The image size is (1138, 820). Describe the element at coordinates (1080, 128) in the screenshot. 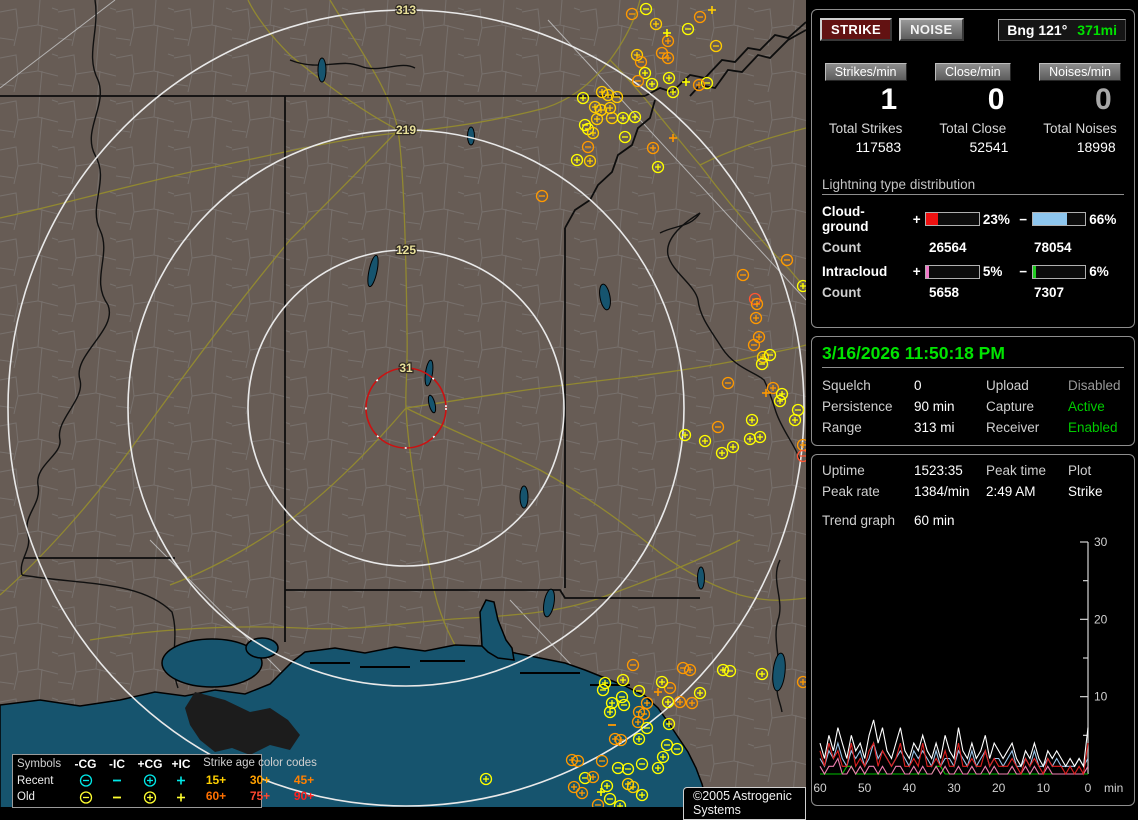

I see `total-noises-label: Total Noises` at that location.